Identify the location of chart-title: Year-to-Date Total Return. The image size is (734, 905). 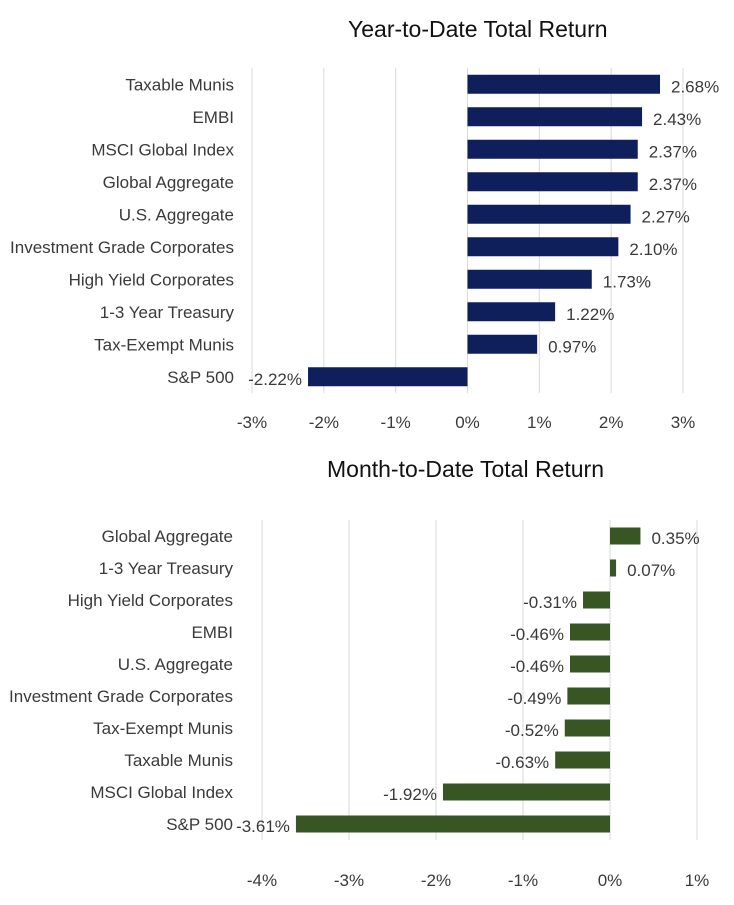
(478, 29).